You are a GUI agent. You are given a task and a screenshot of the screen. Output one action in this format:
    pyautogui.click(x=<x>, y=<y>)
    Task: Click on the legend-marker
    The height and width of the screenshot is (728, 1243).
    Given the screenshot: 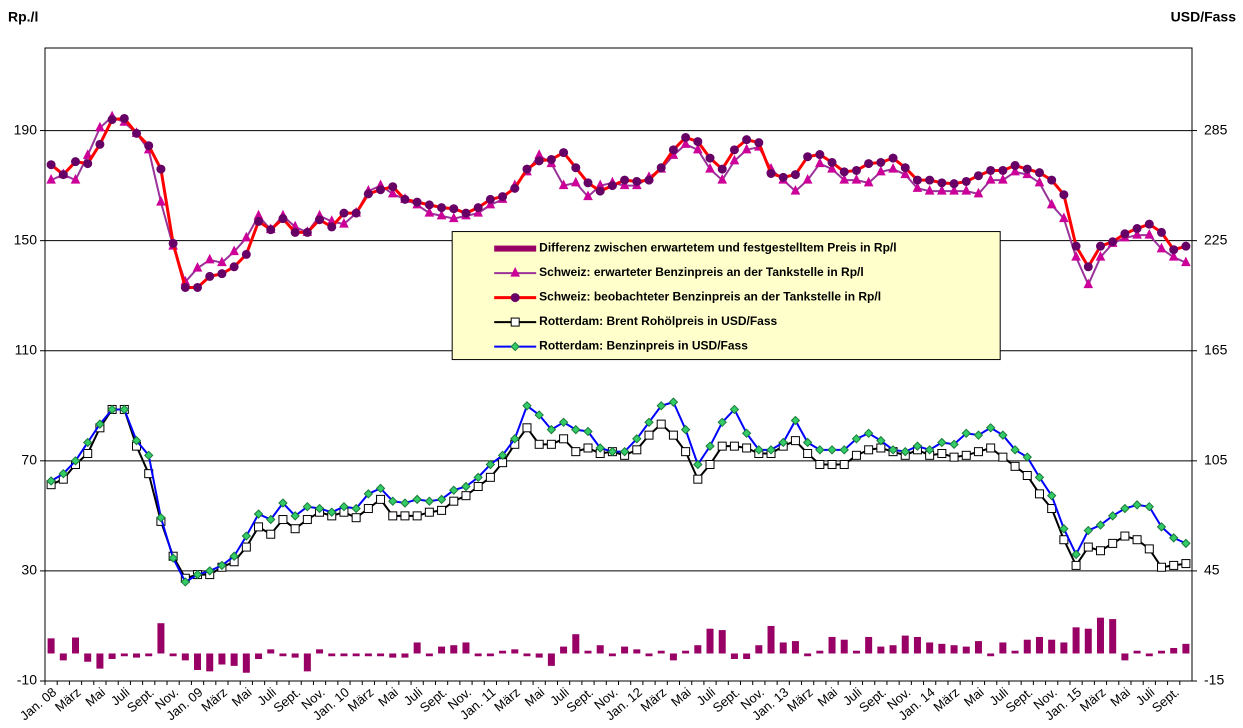 What is the action you would take?
    pyautogui.click(x=515, y=346)
    